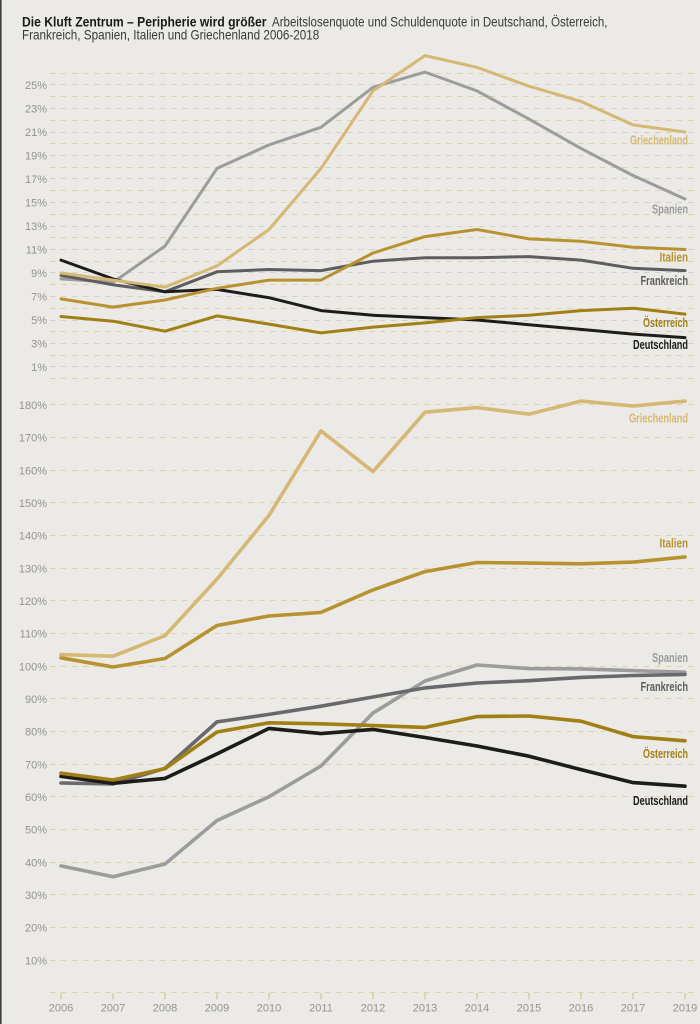 The height and width of the screenshot is (1024, 700). What do you see at coordinates (36, 110) in the screenshot?
I see `svg-text: 23%` at bounding box center [36, 110].